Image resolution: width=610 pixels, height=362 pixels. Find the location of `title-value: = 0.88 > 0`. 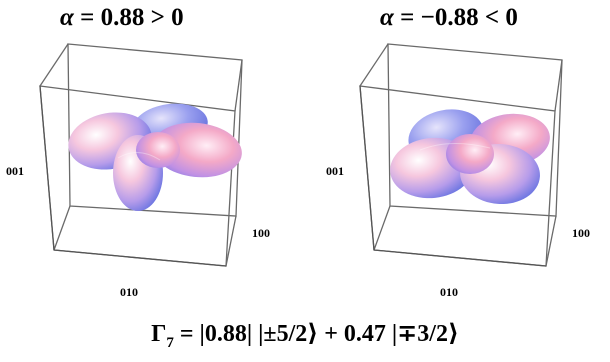

title-value: = 0.88 > 0 is located at coordinates (128, 17).